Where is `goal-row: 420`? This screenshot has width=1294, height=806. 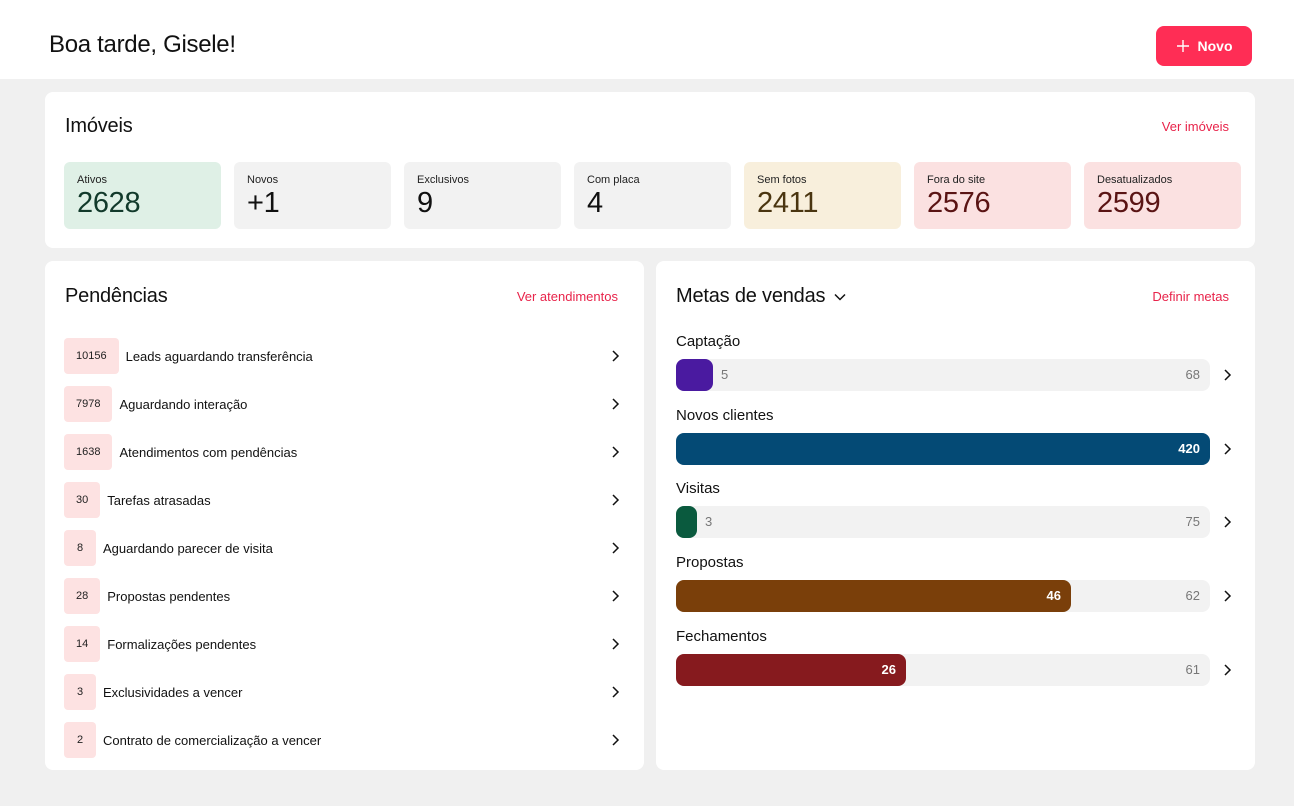 goal-row: 420 is located at coordinates (956, 449).